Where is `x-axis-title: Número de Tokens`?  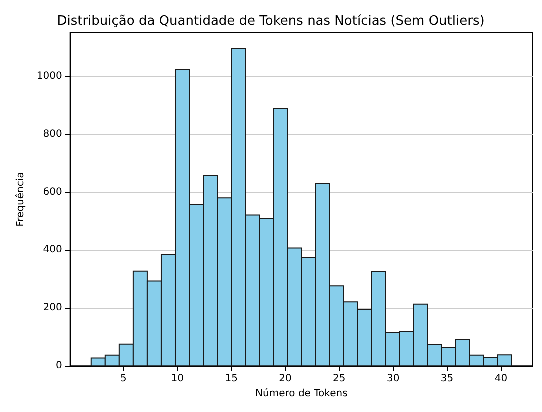 x-axis-title: Número de Tokens is located at coordinates (302, 394).